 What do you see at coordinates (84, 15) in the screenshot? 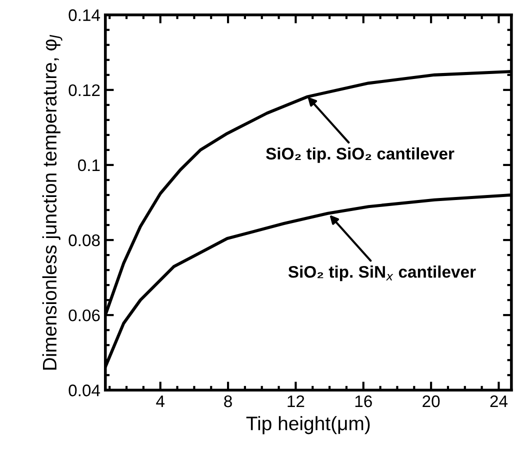
I see `y-tick-label: 0.14` at bounding box center [84, 15].